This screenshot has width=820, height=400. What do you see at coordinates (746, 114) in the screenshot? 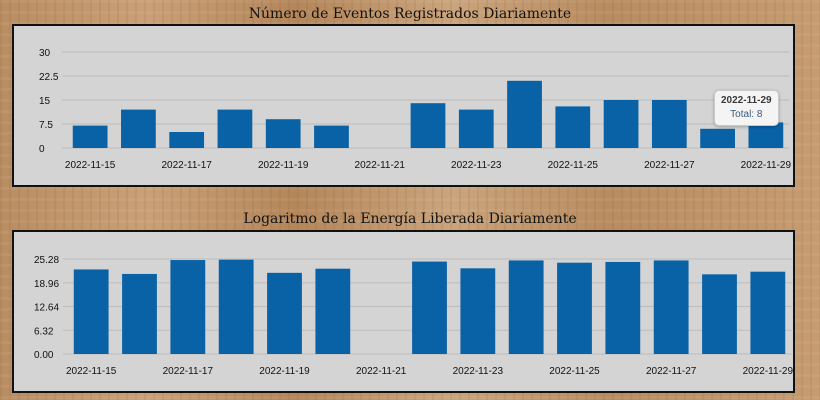
I see `tooltip-total: Total: 8` at bounding box center [746, 114].